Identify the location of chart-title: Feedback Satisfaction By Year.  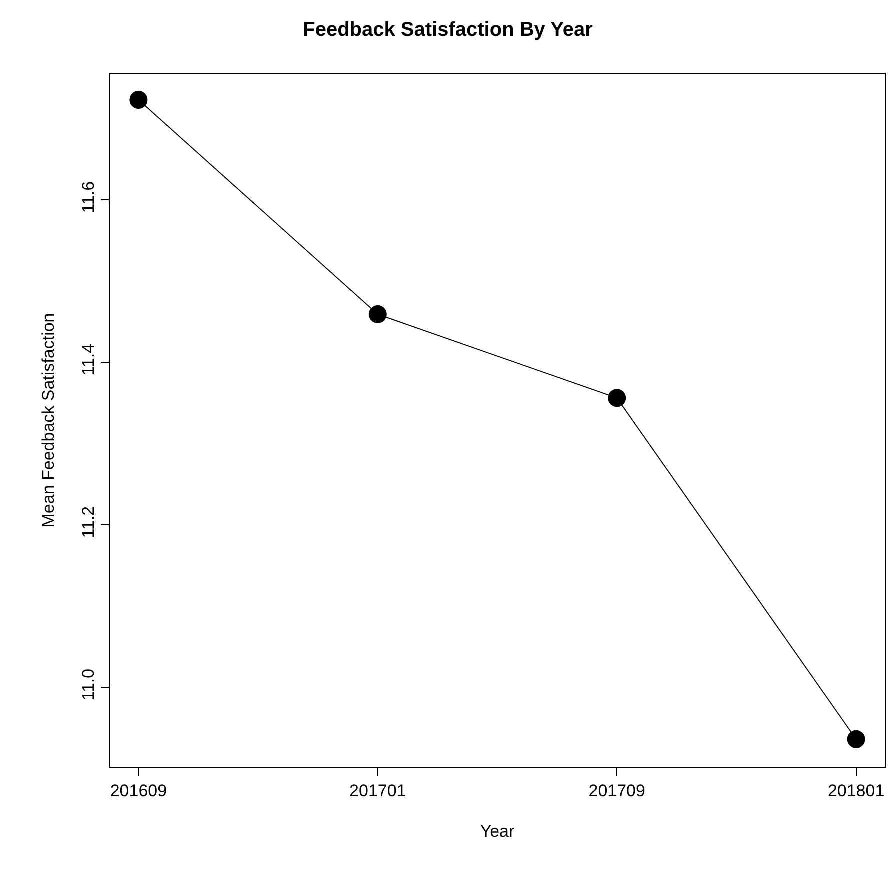
(448, 29).